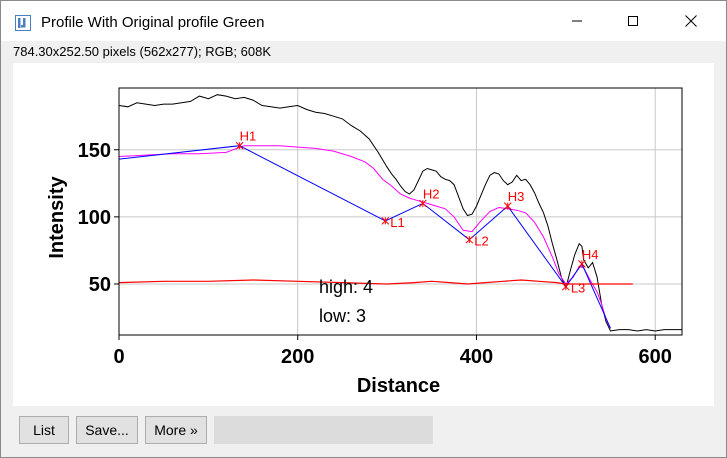 This screenshot has width=727, height=458. I want to click on maximize-button, so click(633, 21).